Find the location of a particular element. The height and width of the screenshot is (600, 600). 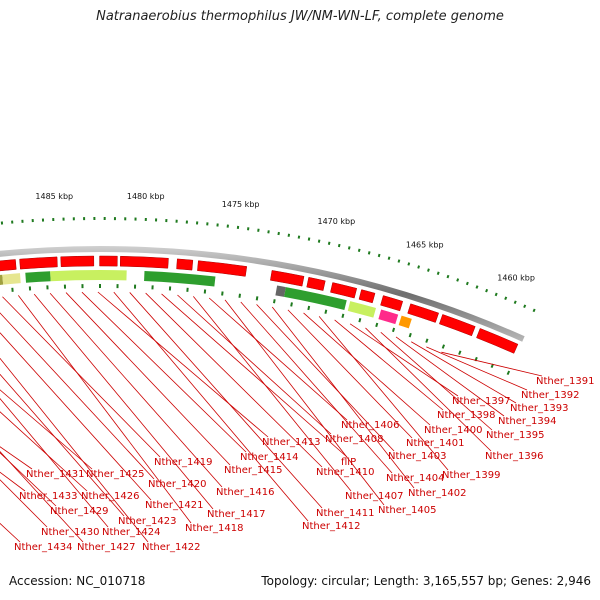

gene-label: Nther_1402 is located at coordinates (437, 493).